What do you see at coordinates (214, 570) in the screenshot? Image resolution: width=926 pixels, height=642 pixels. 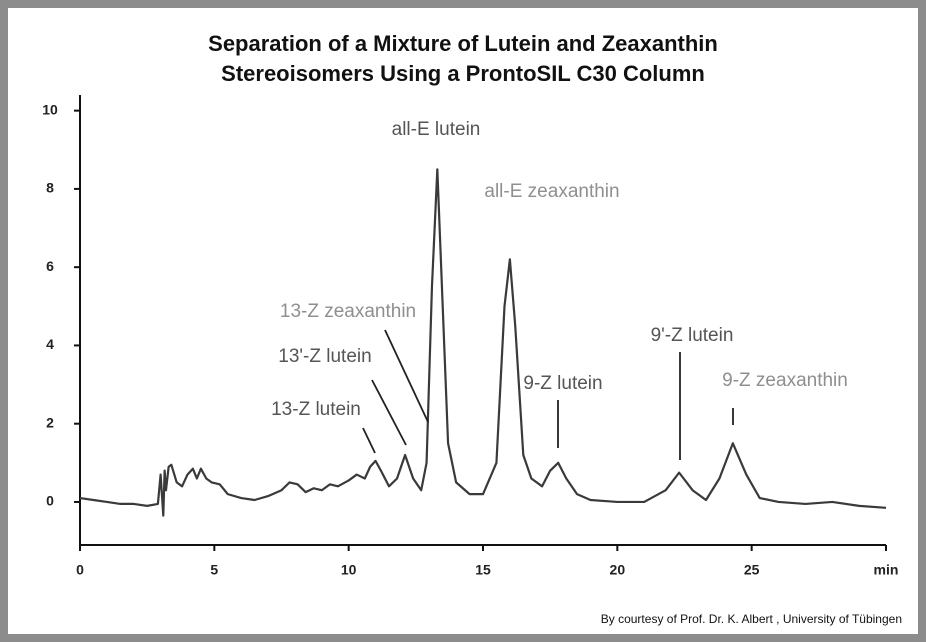 I see `x-tick-label: 5` at bounding box center [214, 570].